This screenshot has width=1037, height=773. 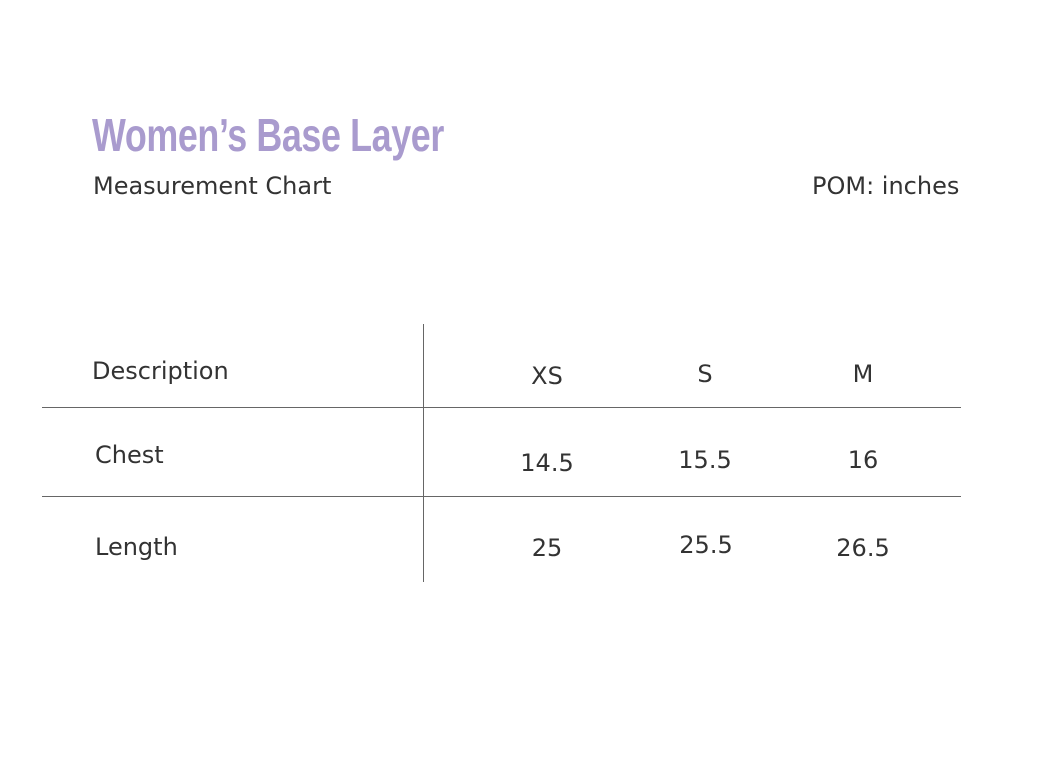 What do you see at coordinates (136, 547) in the screenshot?
I see `row-label: Length` at bounding box center [136, 547].